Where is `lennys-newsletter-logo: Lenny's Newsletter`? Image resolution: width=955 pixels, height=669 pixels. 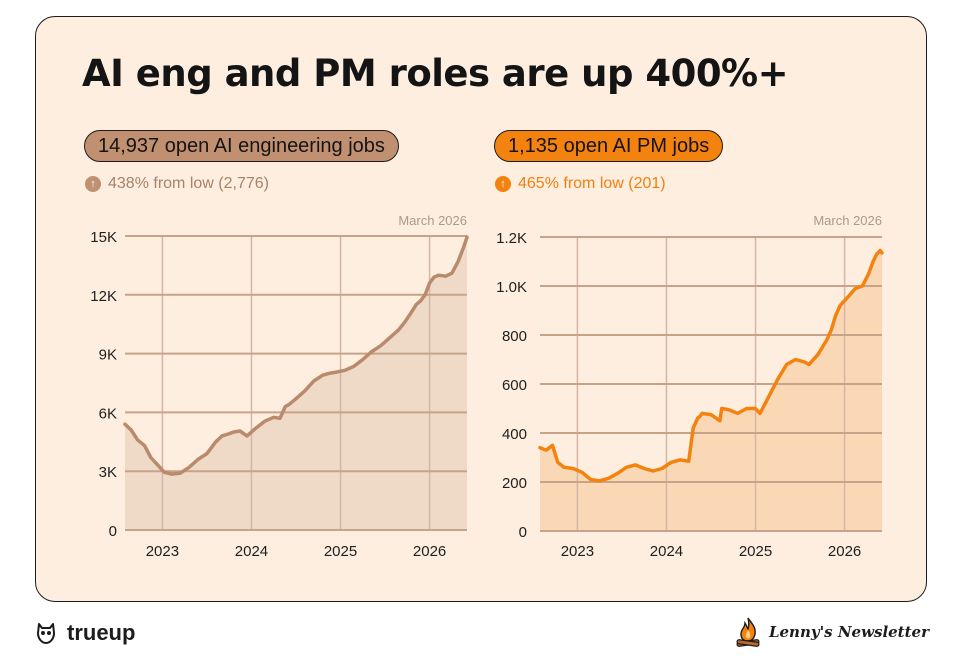
lennys-newsletter-logo: Lenny's Newsletter is located at coordinates (831, 632).